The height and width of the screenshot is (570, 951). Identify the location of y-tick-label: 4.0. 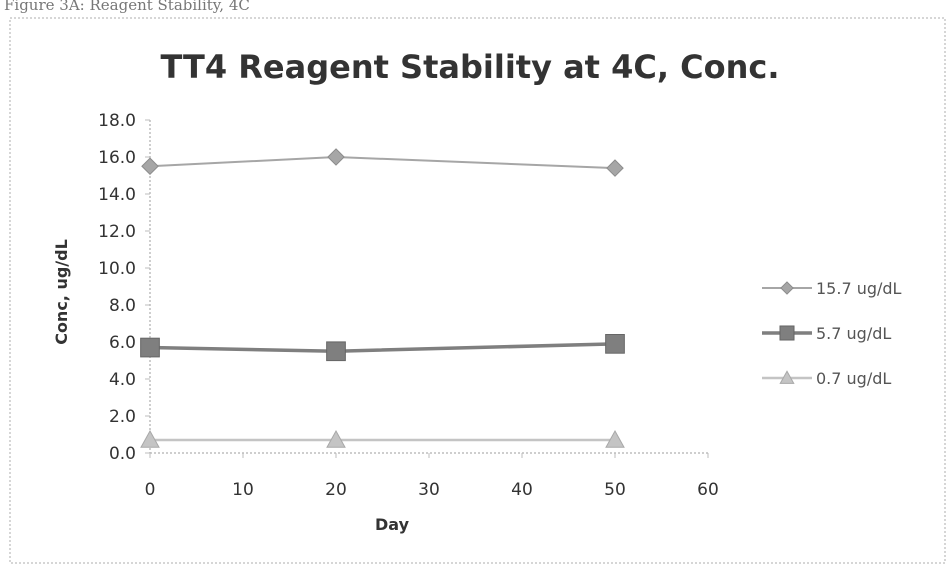
(122, 380).